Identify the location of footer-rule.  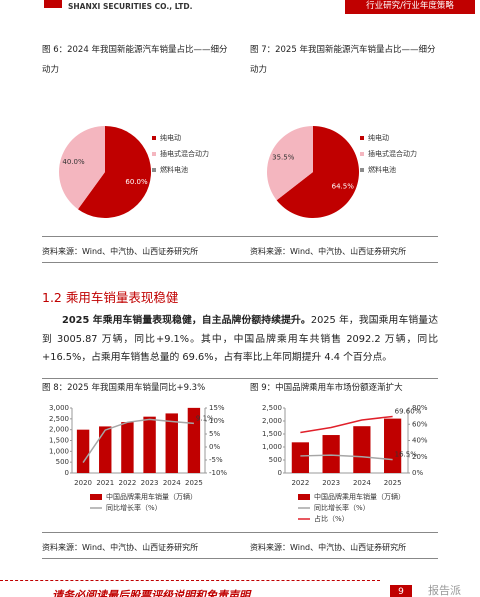
(190, 580).